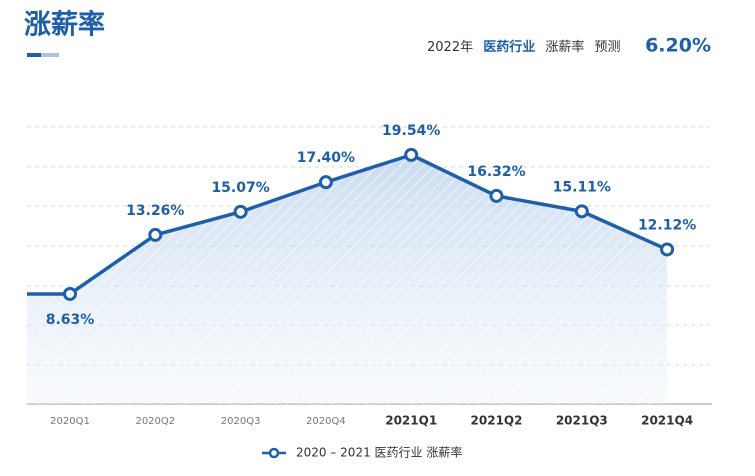  What do you see at coordinates (326, 158) in the screenshot?
I see `value-label: 17.40%` at bounding box center [326, 158].